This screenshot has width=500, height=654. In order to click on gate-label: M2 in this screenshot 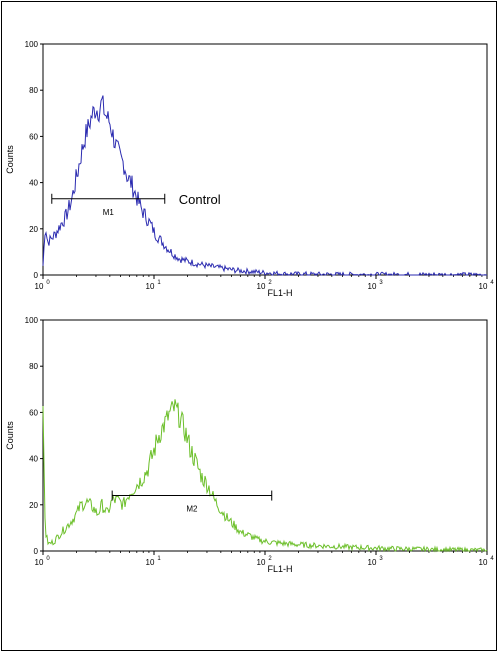, I will do `click(192, 509)`.